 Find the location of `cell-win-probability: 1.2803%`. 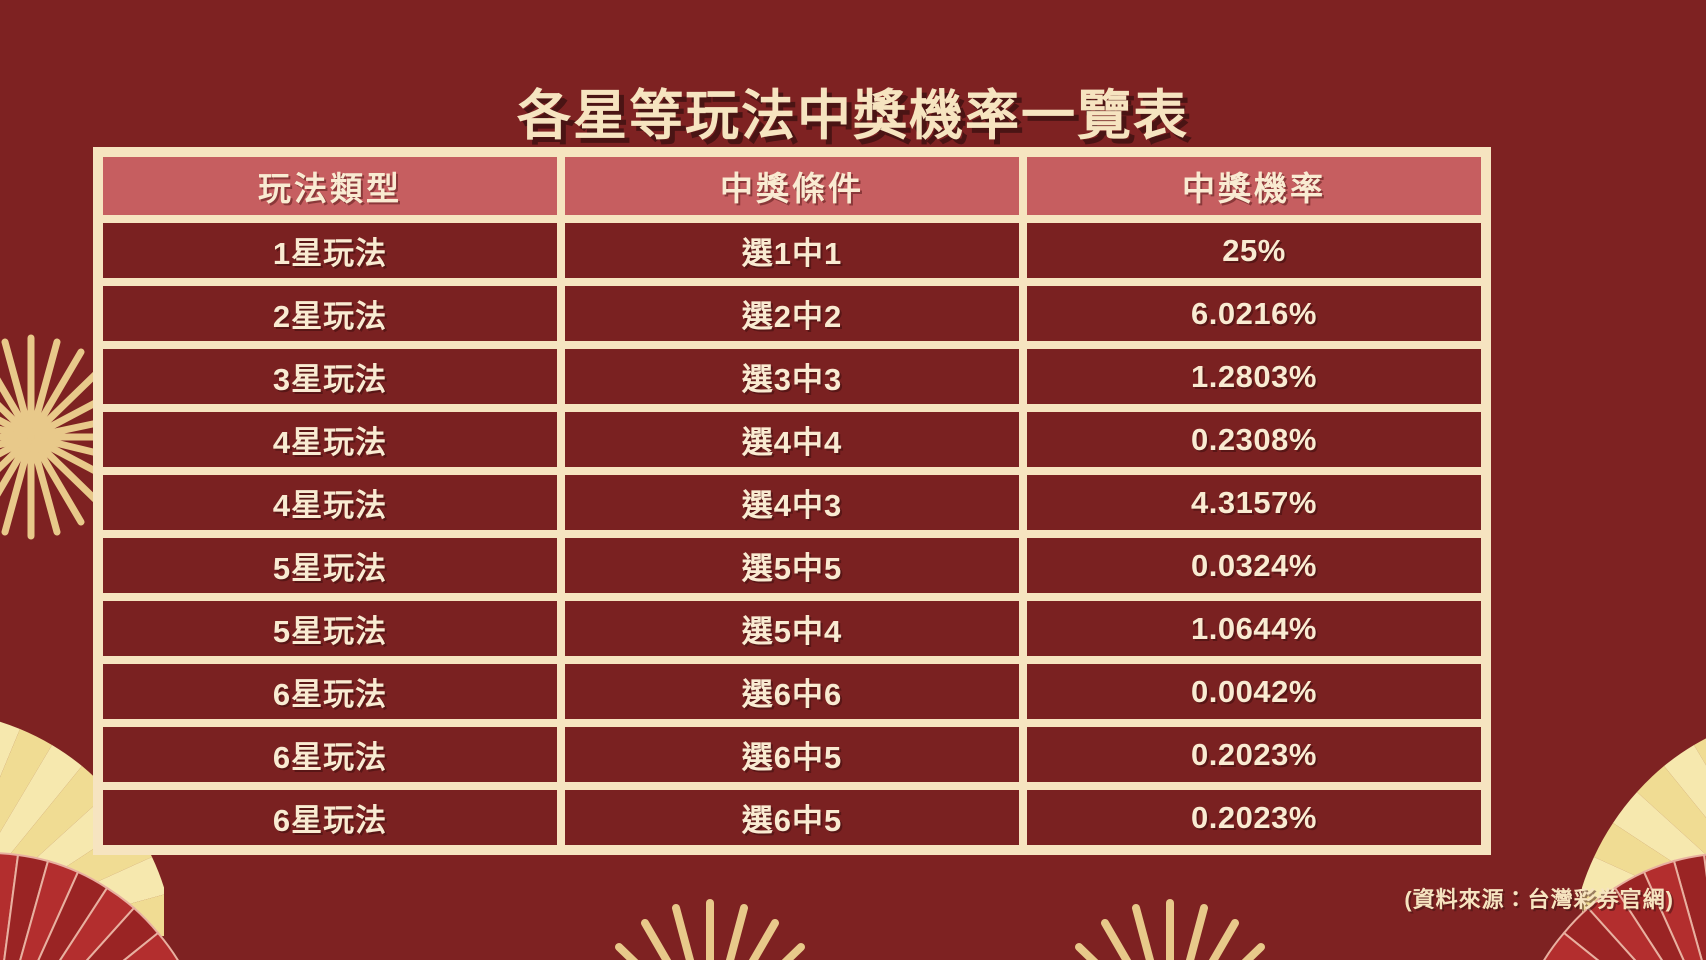

cell-win-probability: 1.2803% is located at coordinates (1254, 376).